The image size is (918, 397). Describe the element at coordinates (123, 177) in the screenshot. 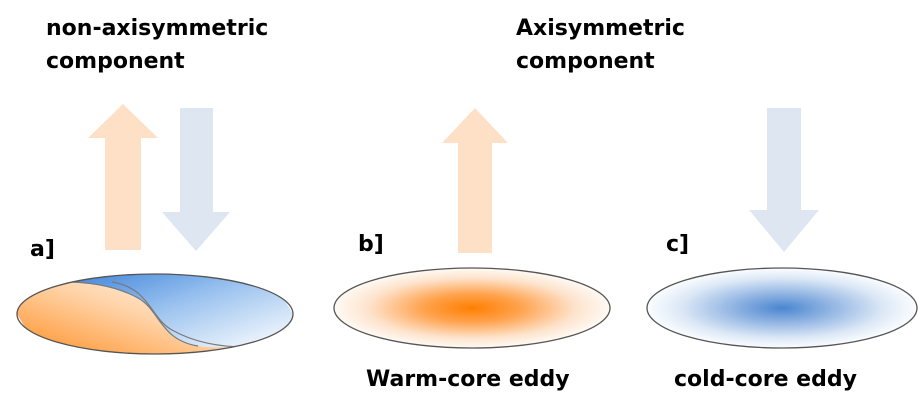

I see `warm-up-arrow-a` at that location.